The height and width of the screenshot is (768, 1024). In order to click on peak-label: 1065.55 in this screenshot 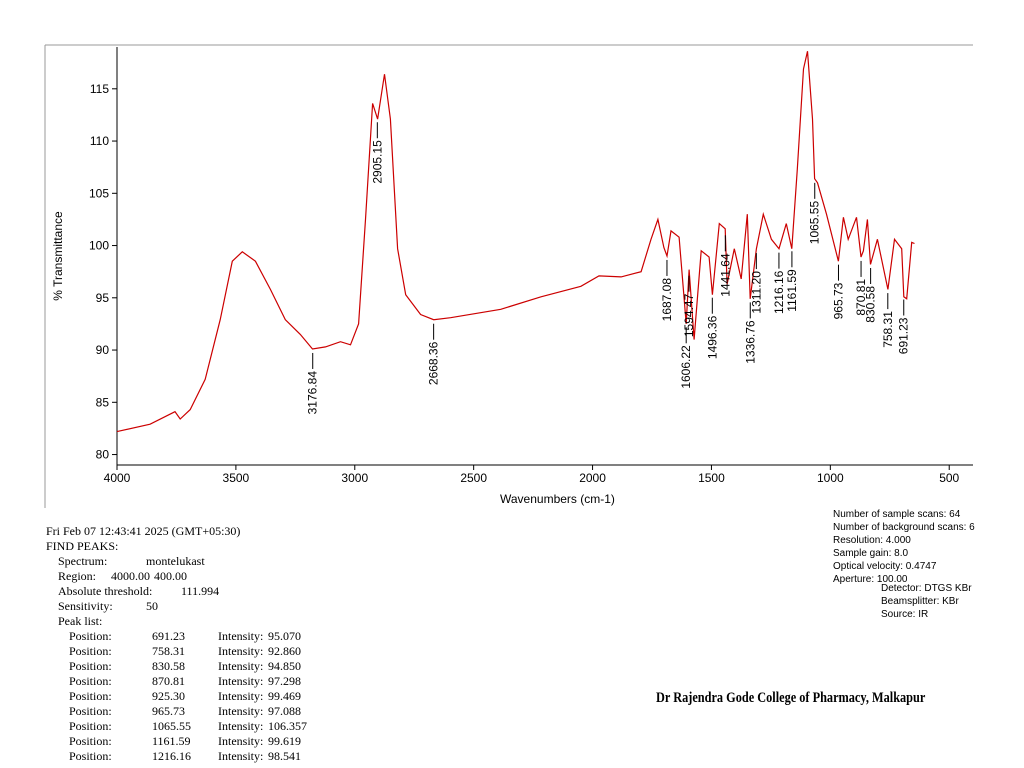, I will do `click(815, 223)`.